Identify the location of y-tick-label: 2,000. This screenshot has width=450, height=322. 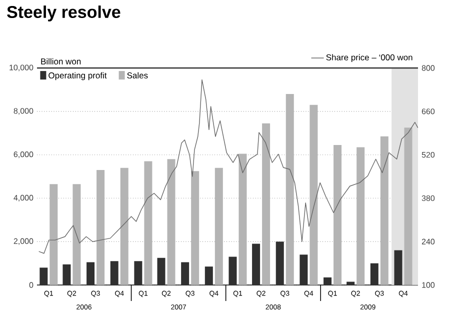
(24, 241).